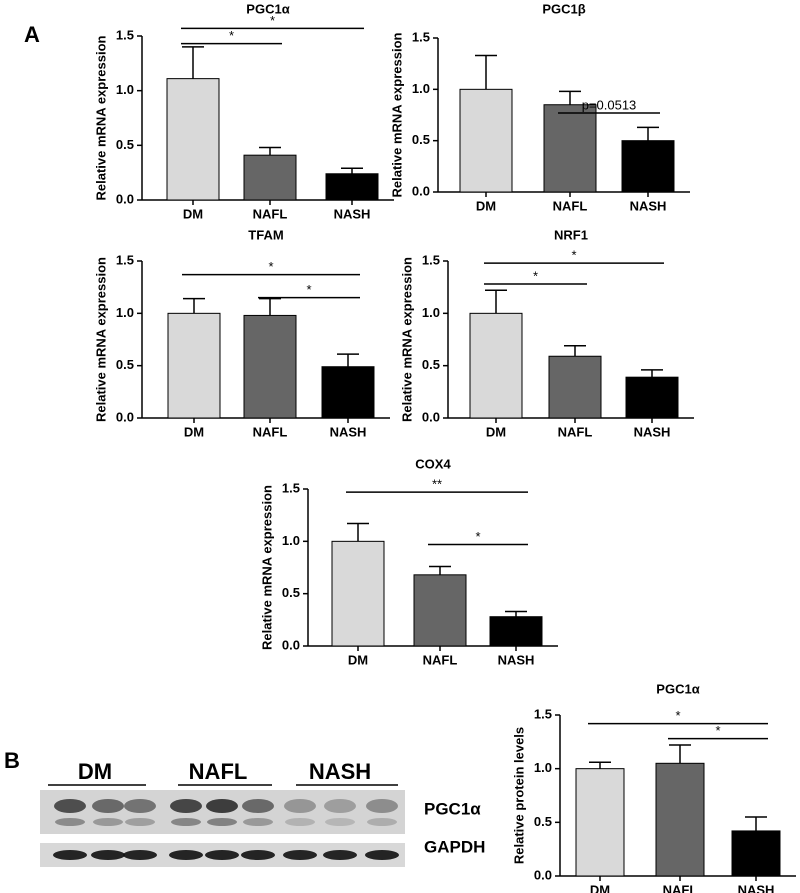  Describe the element at coordinates (95, 771) in the screenshot. I see `blot-group-label: DM` at that location.